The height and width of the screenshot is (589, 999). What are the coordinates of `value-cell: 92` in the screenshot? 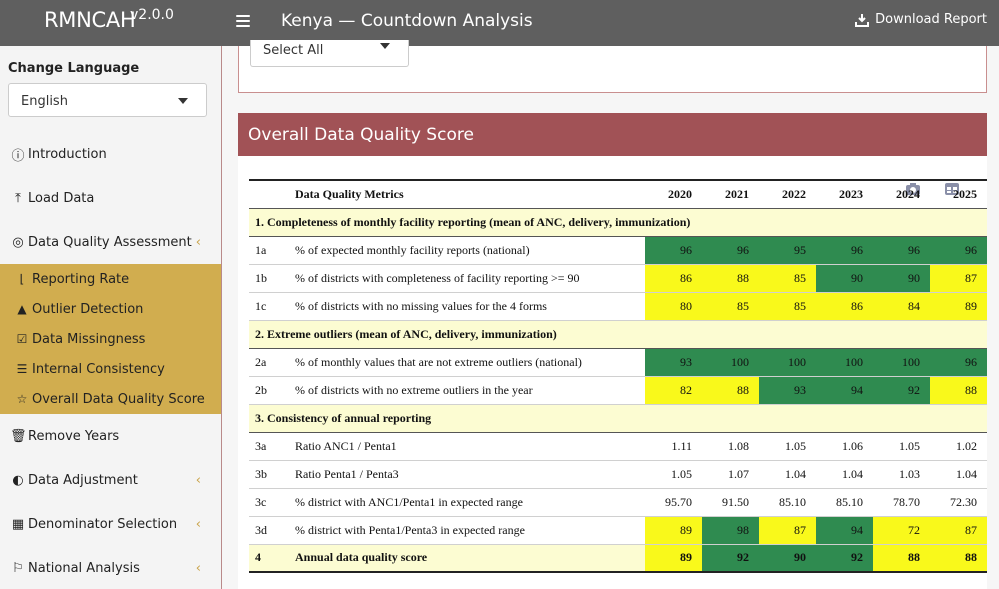 It's located at (844, 558).